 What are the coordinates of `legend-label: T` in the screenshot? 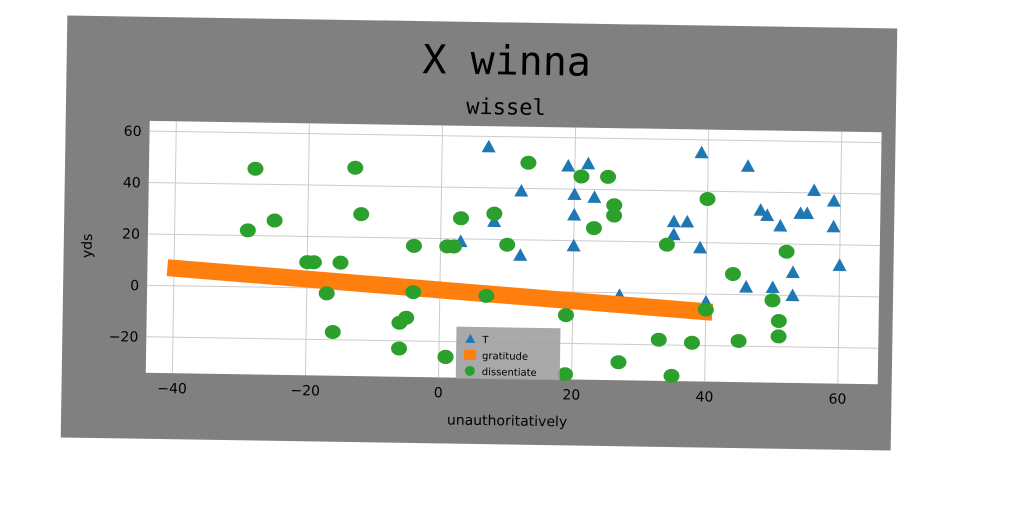 It's located at (485, 340).